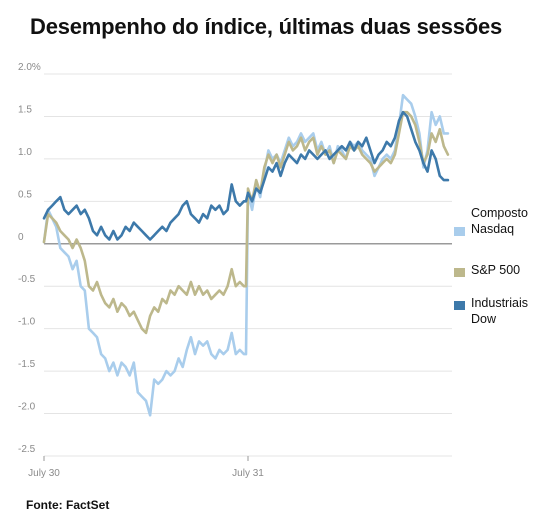 The width and height of the screenshot is (560, 525). What do you see at coordinates (499, 213) in the screenshot?
I see `legend-label: Composto` at bounding box center [499, 213].